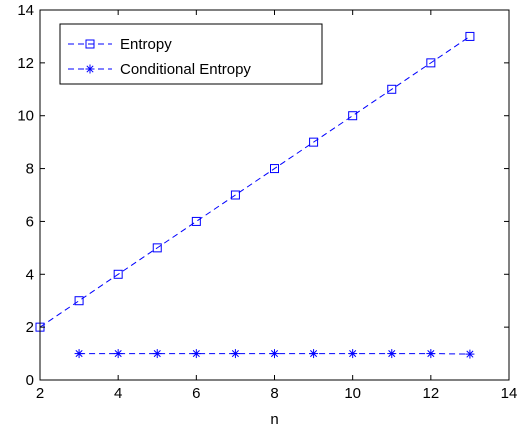 Image resolution: width=517 pixels, height=430 pixels. What do you see at coordinates (118, 393) in the screenshot?
I see `x-tick-label: 4` at bounding box center [118, 393].